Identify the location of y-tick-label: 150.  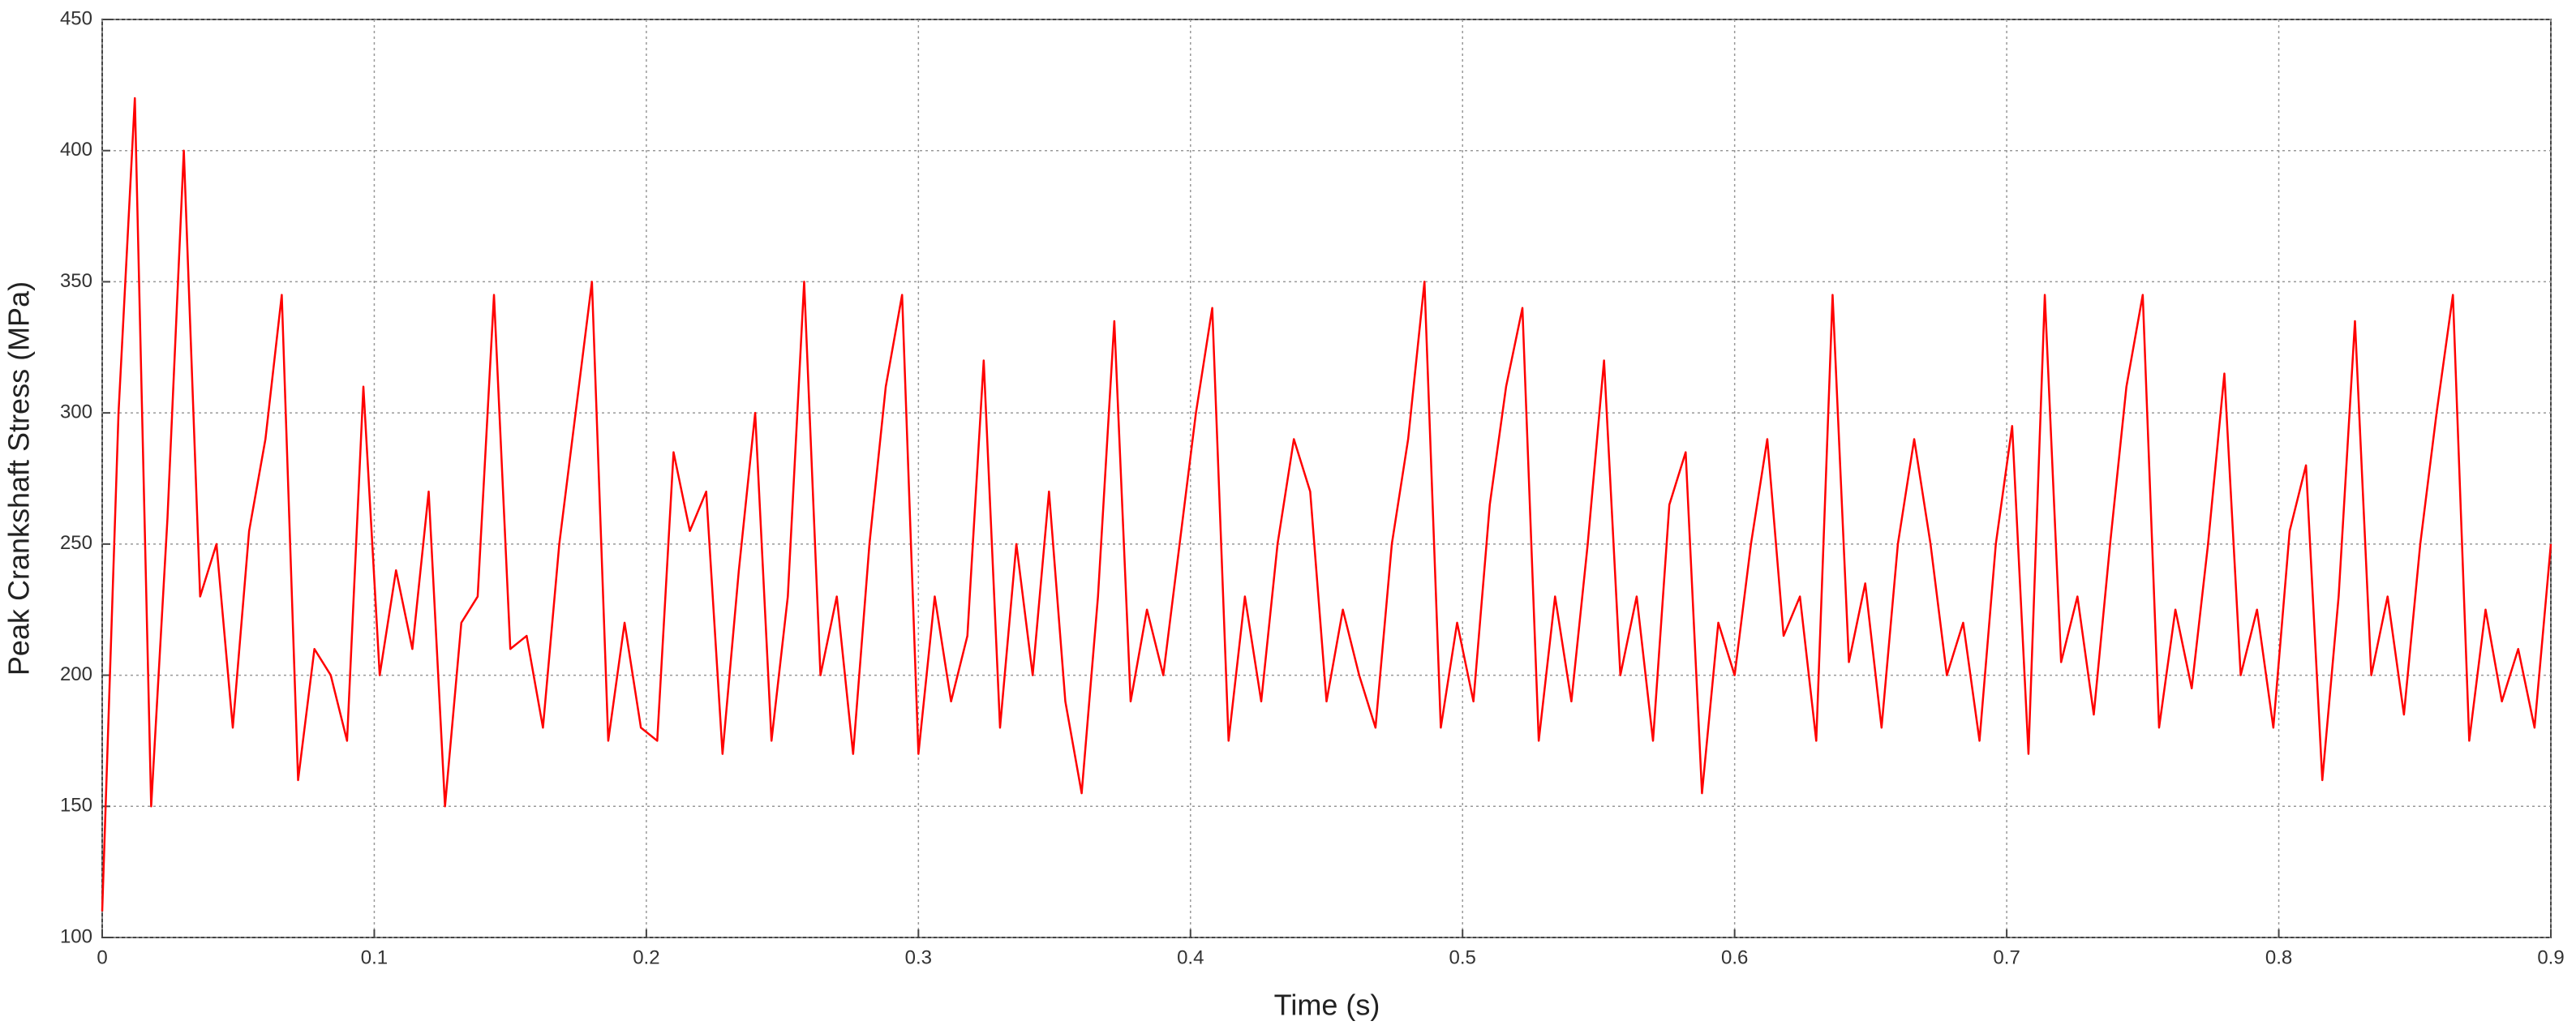
(76, 806).